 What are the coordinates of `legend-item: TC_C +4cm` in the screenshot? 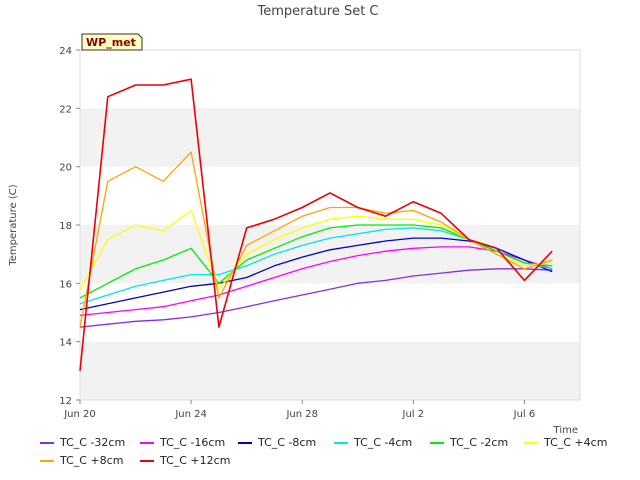 It's located at (565, 442).